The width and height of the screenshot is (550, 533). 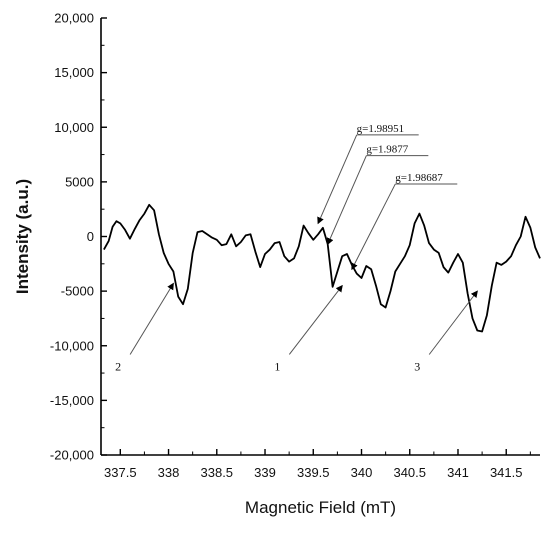 I want to click on x-axis: 337.5 338 338.5 339 339.5 340 340.5 341 341.5, so click(x=320, y=464).